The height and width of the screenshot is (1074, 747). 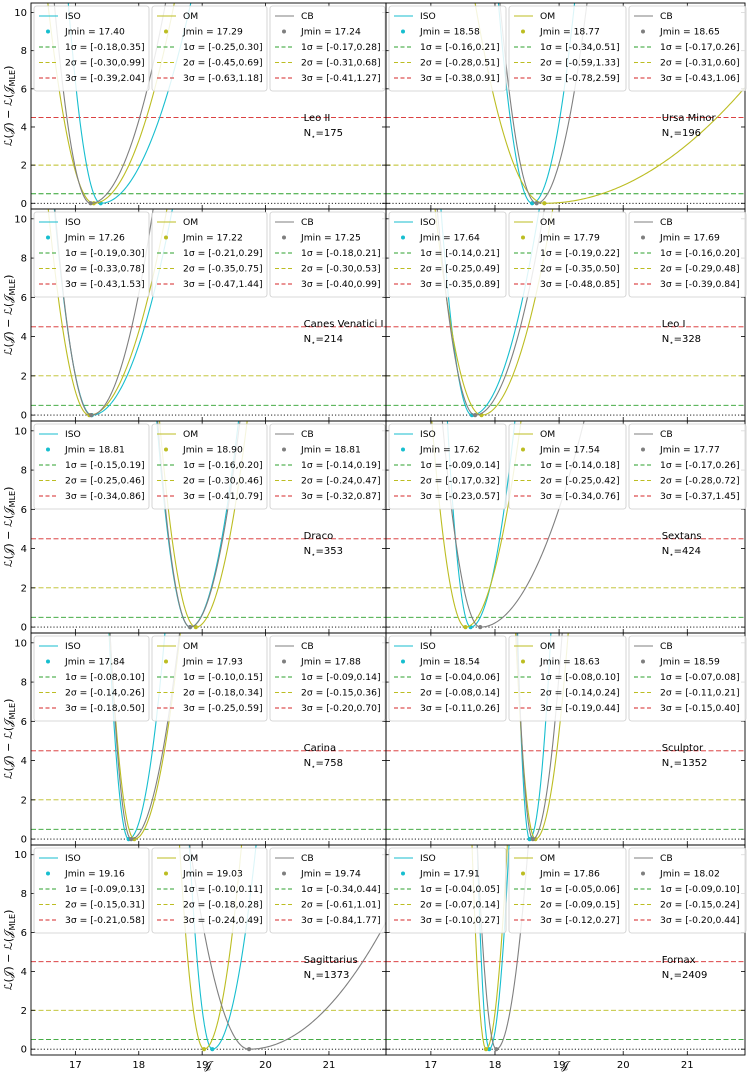 I want to click on legend-entry-text: 2σ = [-0.28,0.51], so click(x=460, y=63).